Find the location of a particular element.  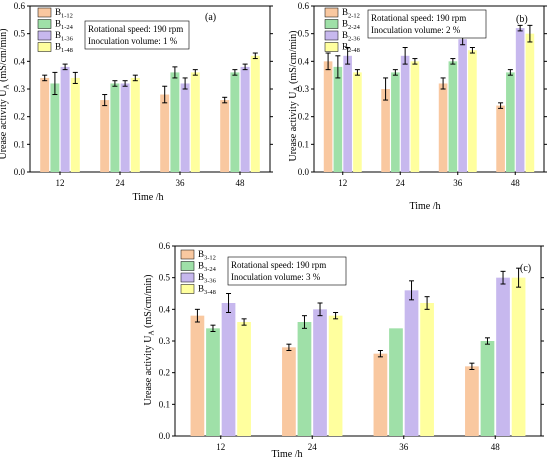

panel-label: (a) is located at coordinates (210, 17).